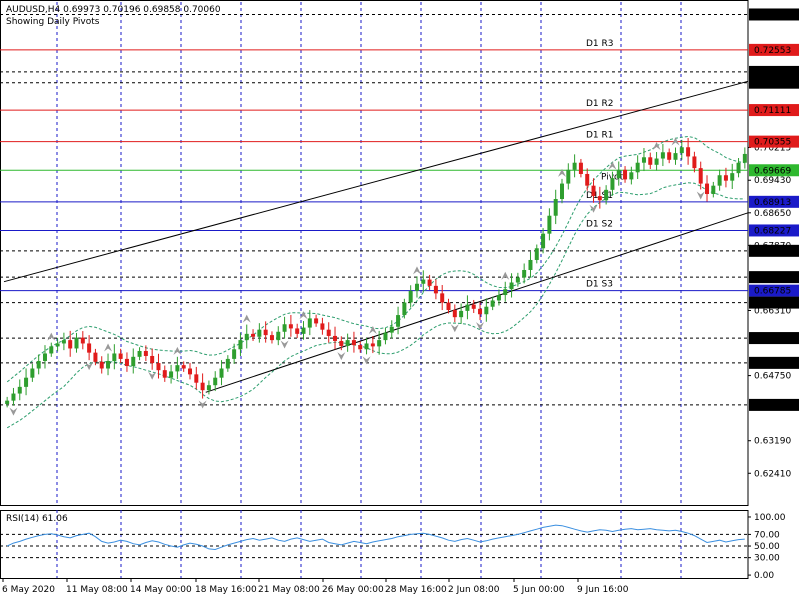  Describe the element at coordinates (374, 544) in the screenshot. I see `rsi-pane-frame` at that location.